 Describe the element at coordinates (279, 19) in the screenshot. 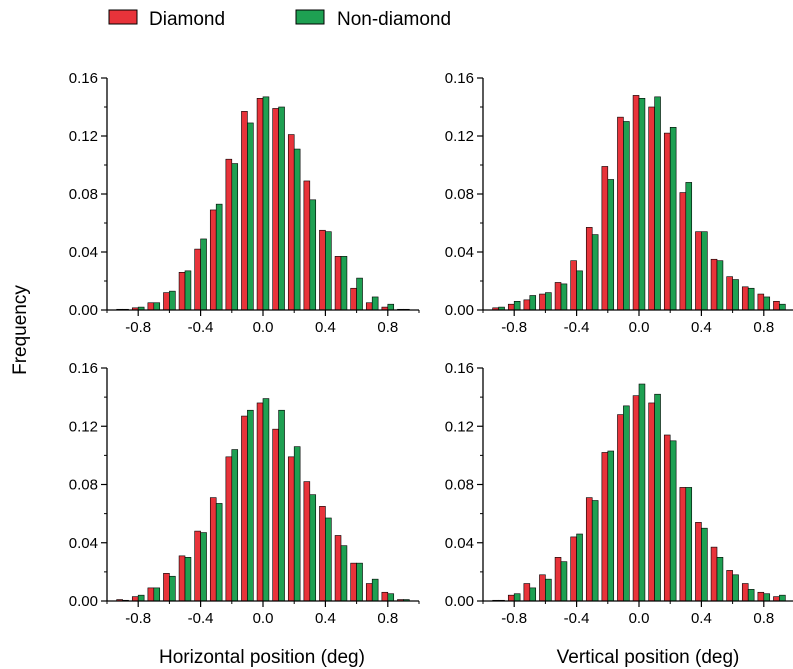

I see `legend: Diamond Non-diamond` at that location.